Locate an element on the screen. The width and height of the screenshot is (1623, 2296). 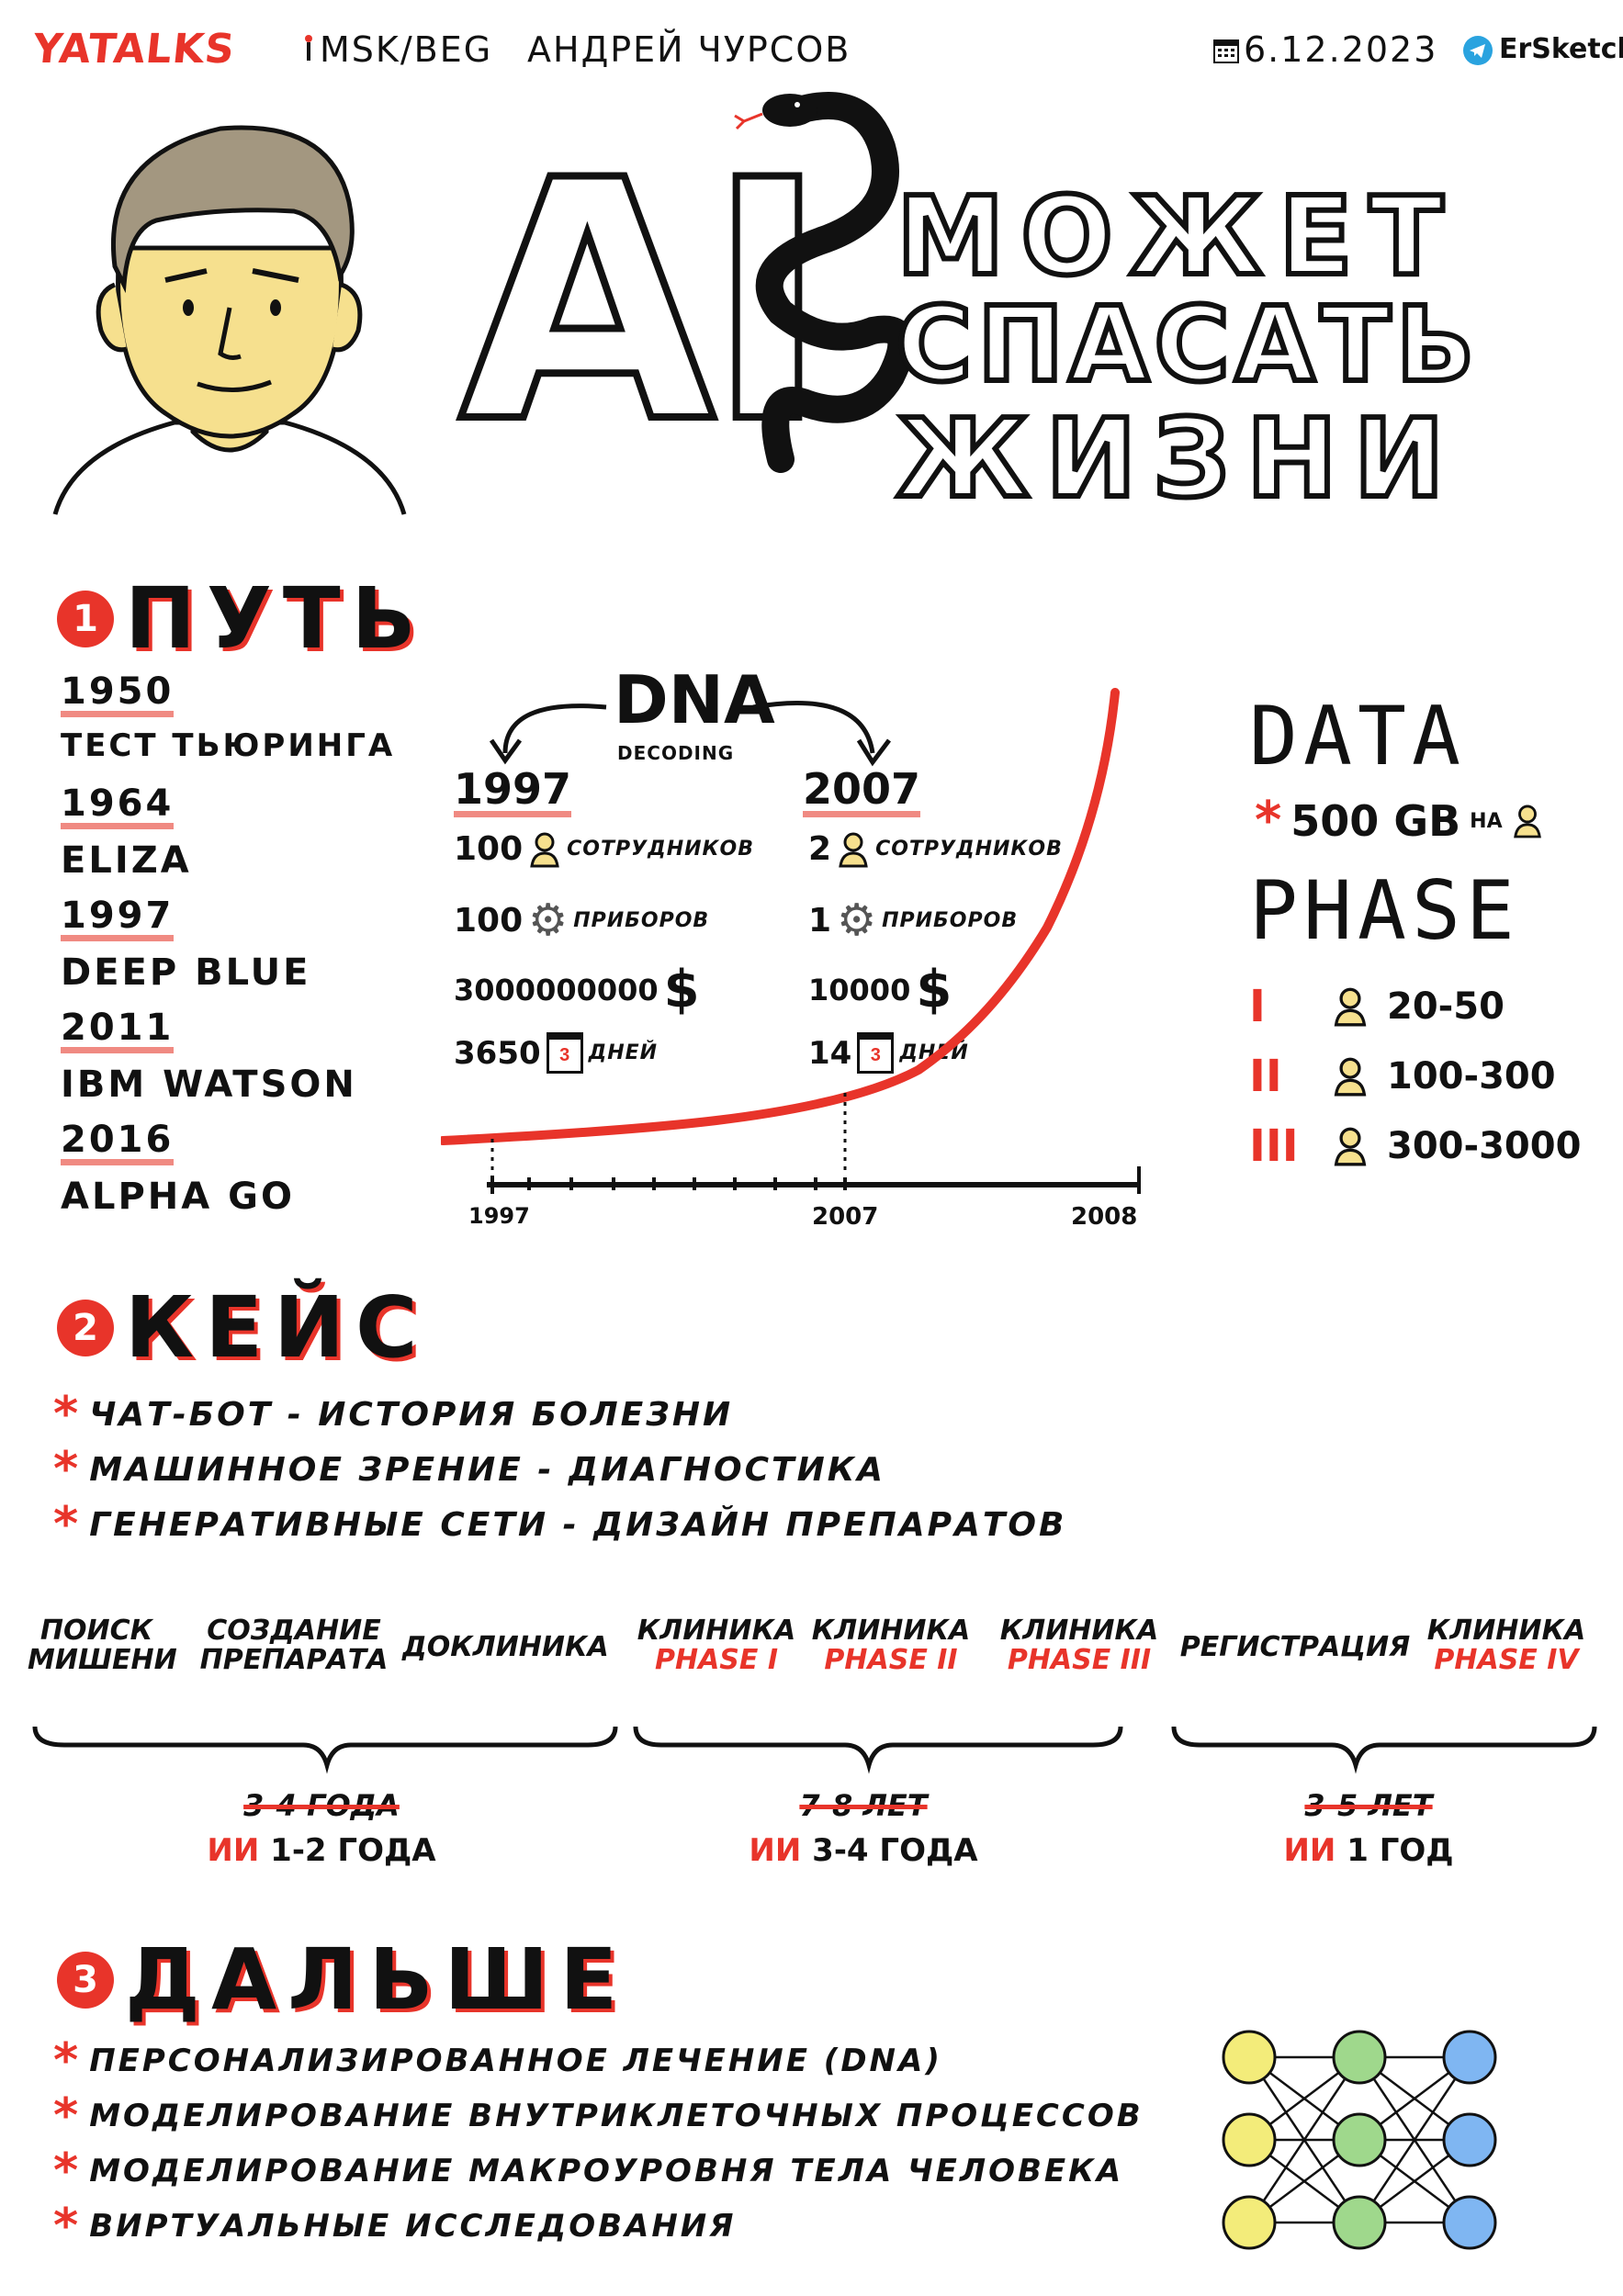
timeline-event: IBM WATSON is located at coordinates (209, 1085).